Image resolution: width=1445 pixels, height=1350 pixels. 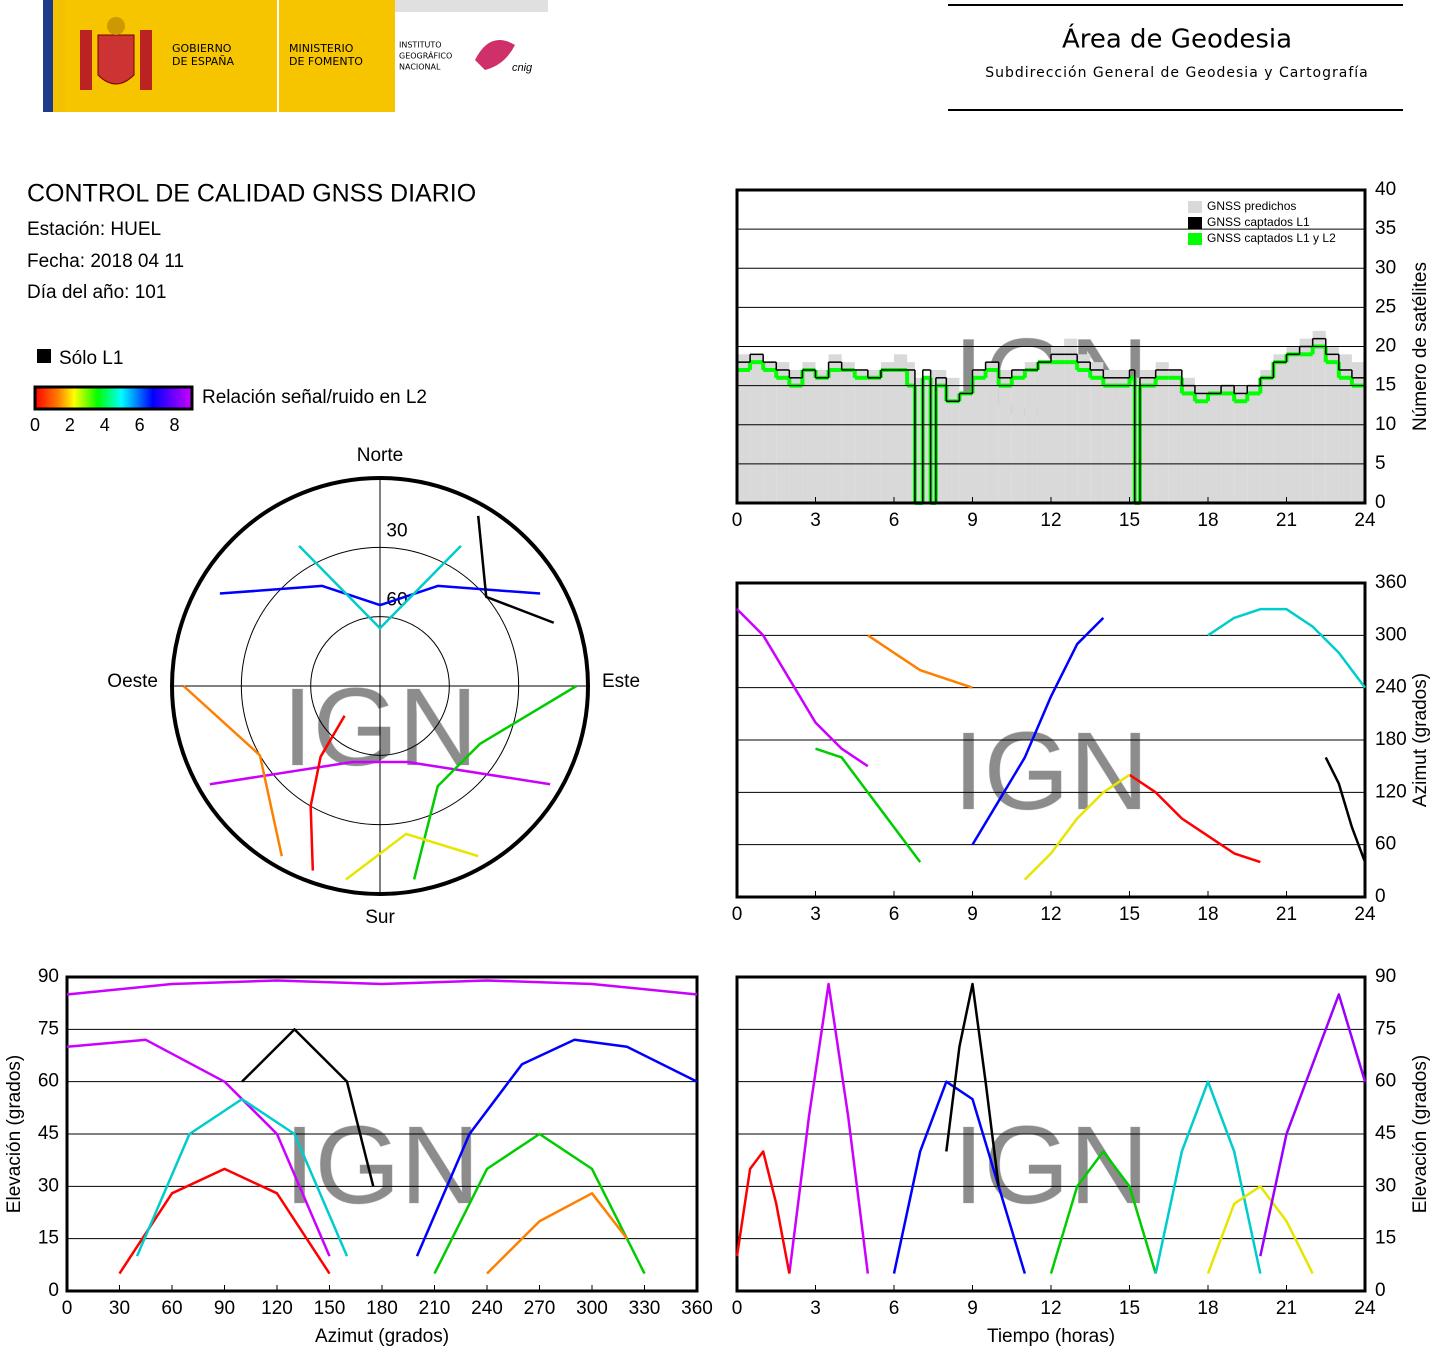 What do you see at coordinates (326, 61) in the screenshot?
I see `ministry-text: DE FOMENTO` at bounding box center [326, 61].